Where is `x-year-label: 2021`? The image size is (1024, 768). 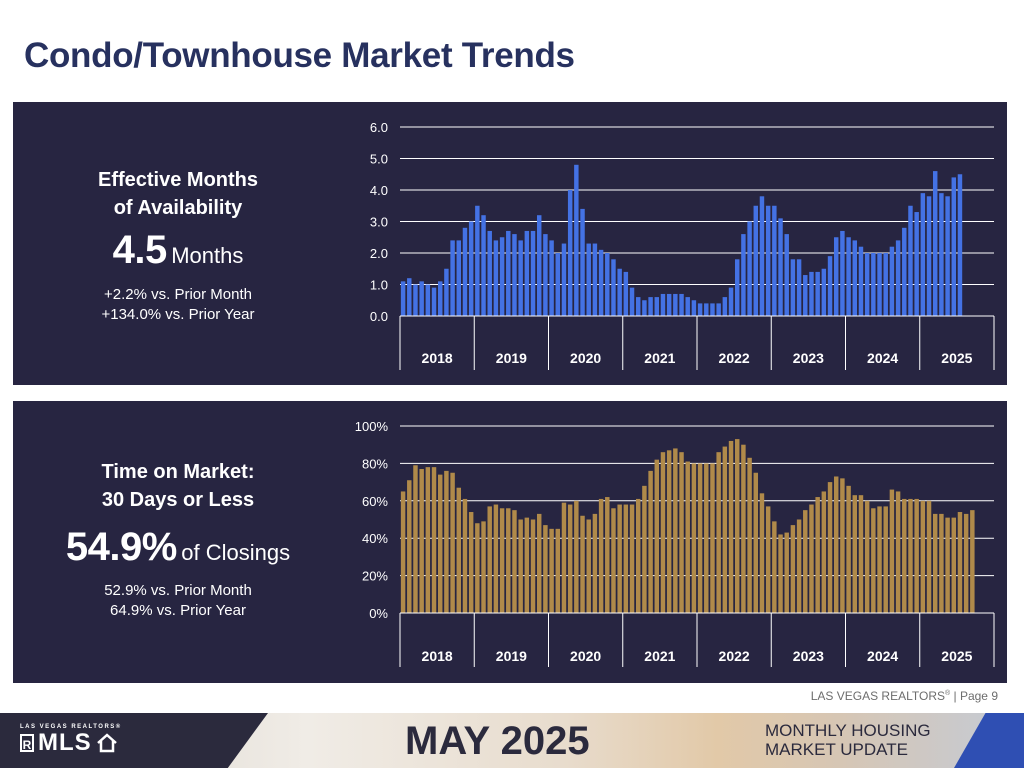 x-year-label: 2021 is located at coordinates (659, 656).